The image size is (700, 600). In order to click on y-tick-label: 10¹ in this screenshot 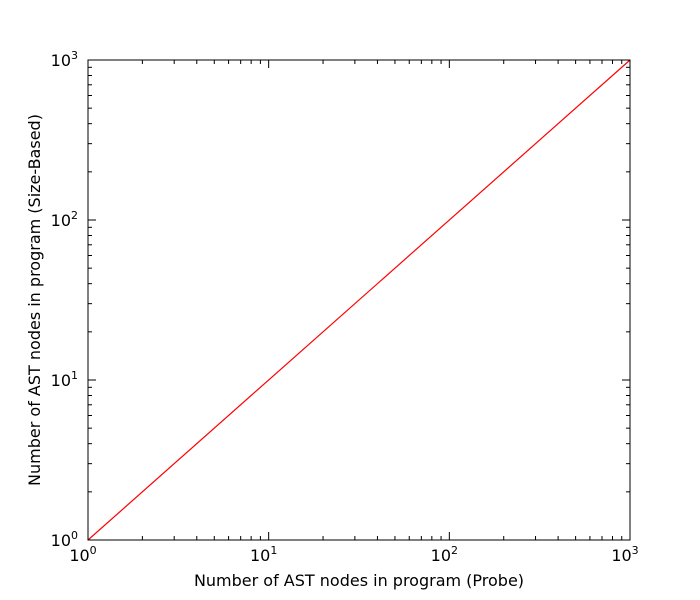, I will do `click(64, 379)`.